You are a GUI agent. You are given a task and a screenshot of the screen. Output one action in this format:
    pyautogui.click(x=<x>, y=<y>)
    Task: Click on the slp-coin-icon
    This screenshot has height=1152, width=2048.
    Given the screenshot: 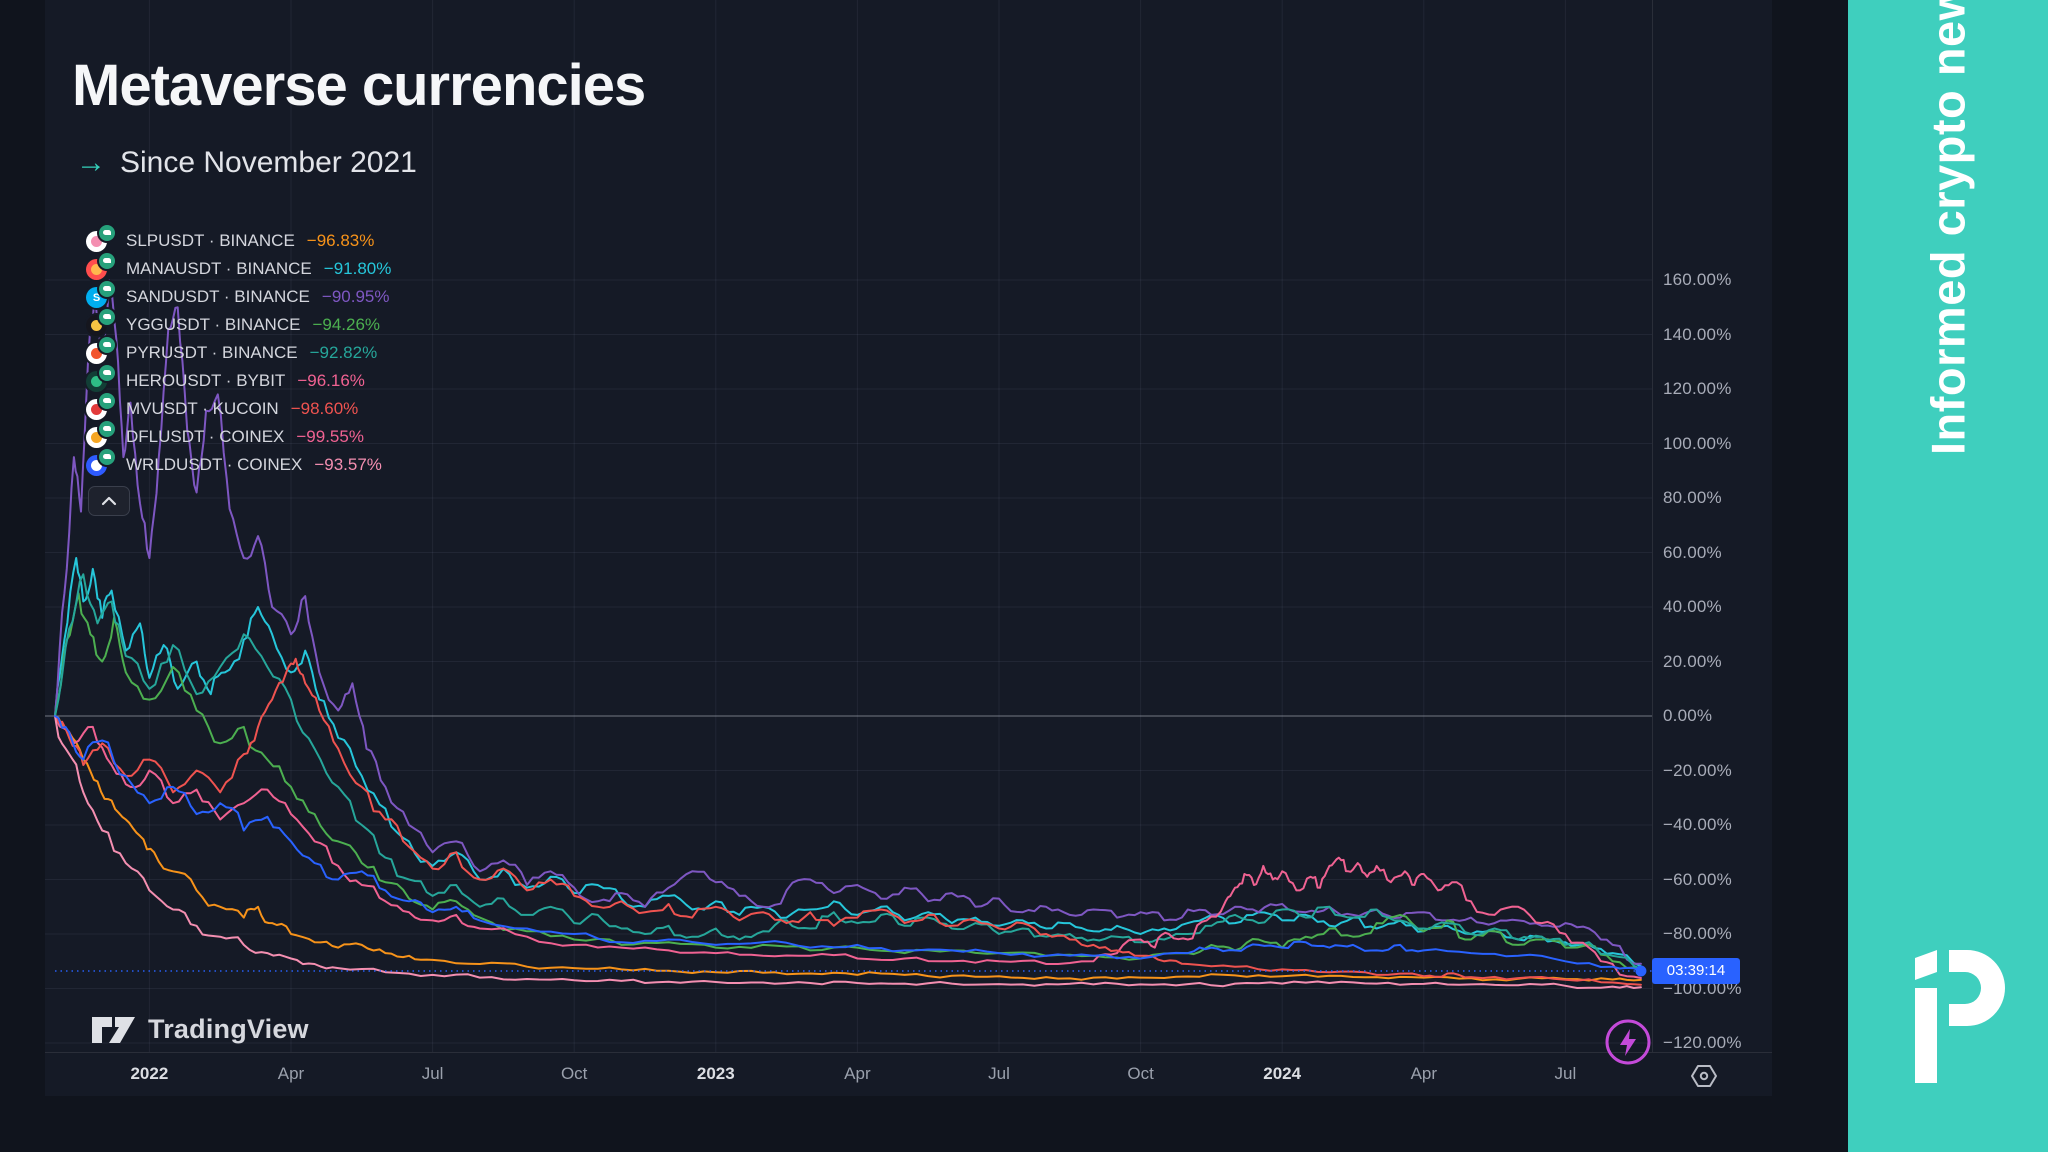 What is the action you would take?
    pyautogui.click(x=104, y=239)
    